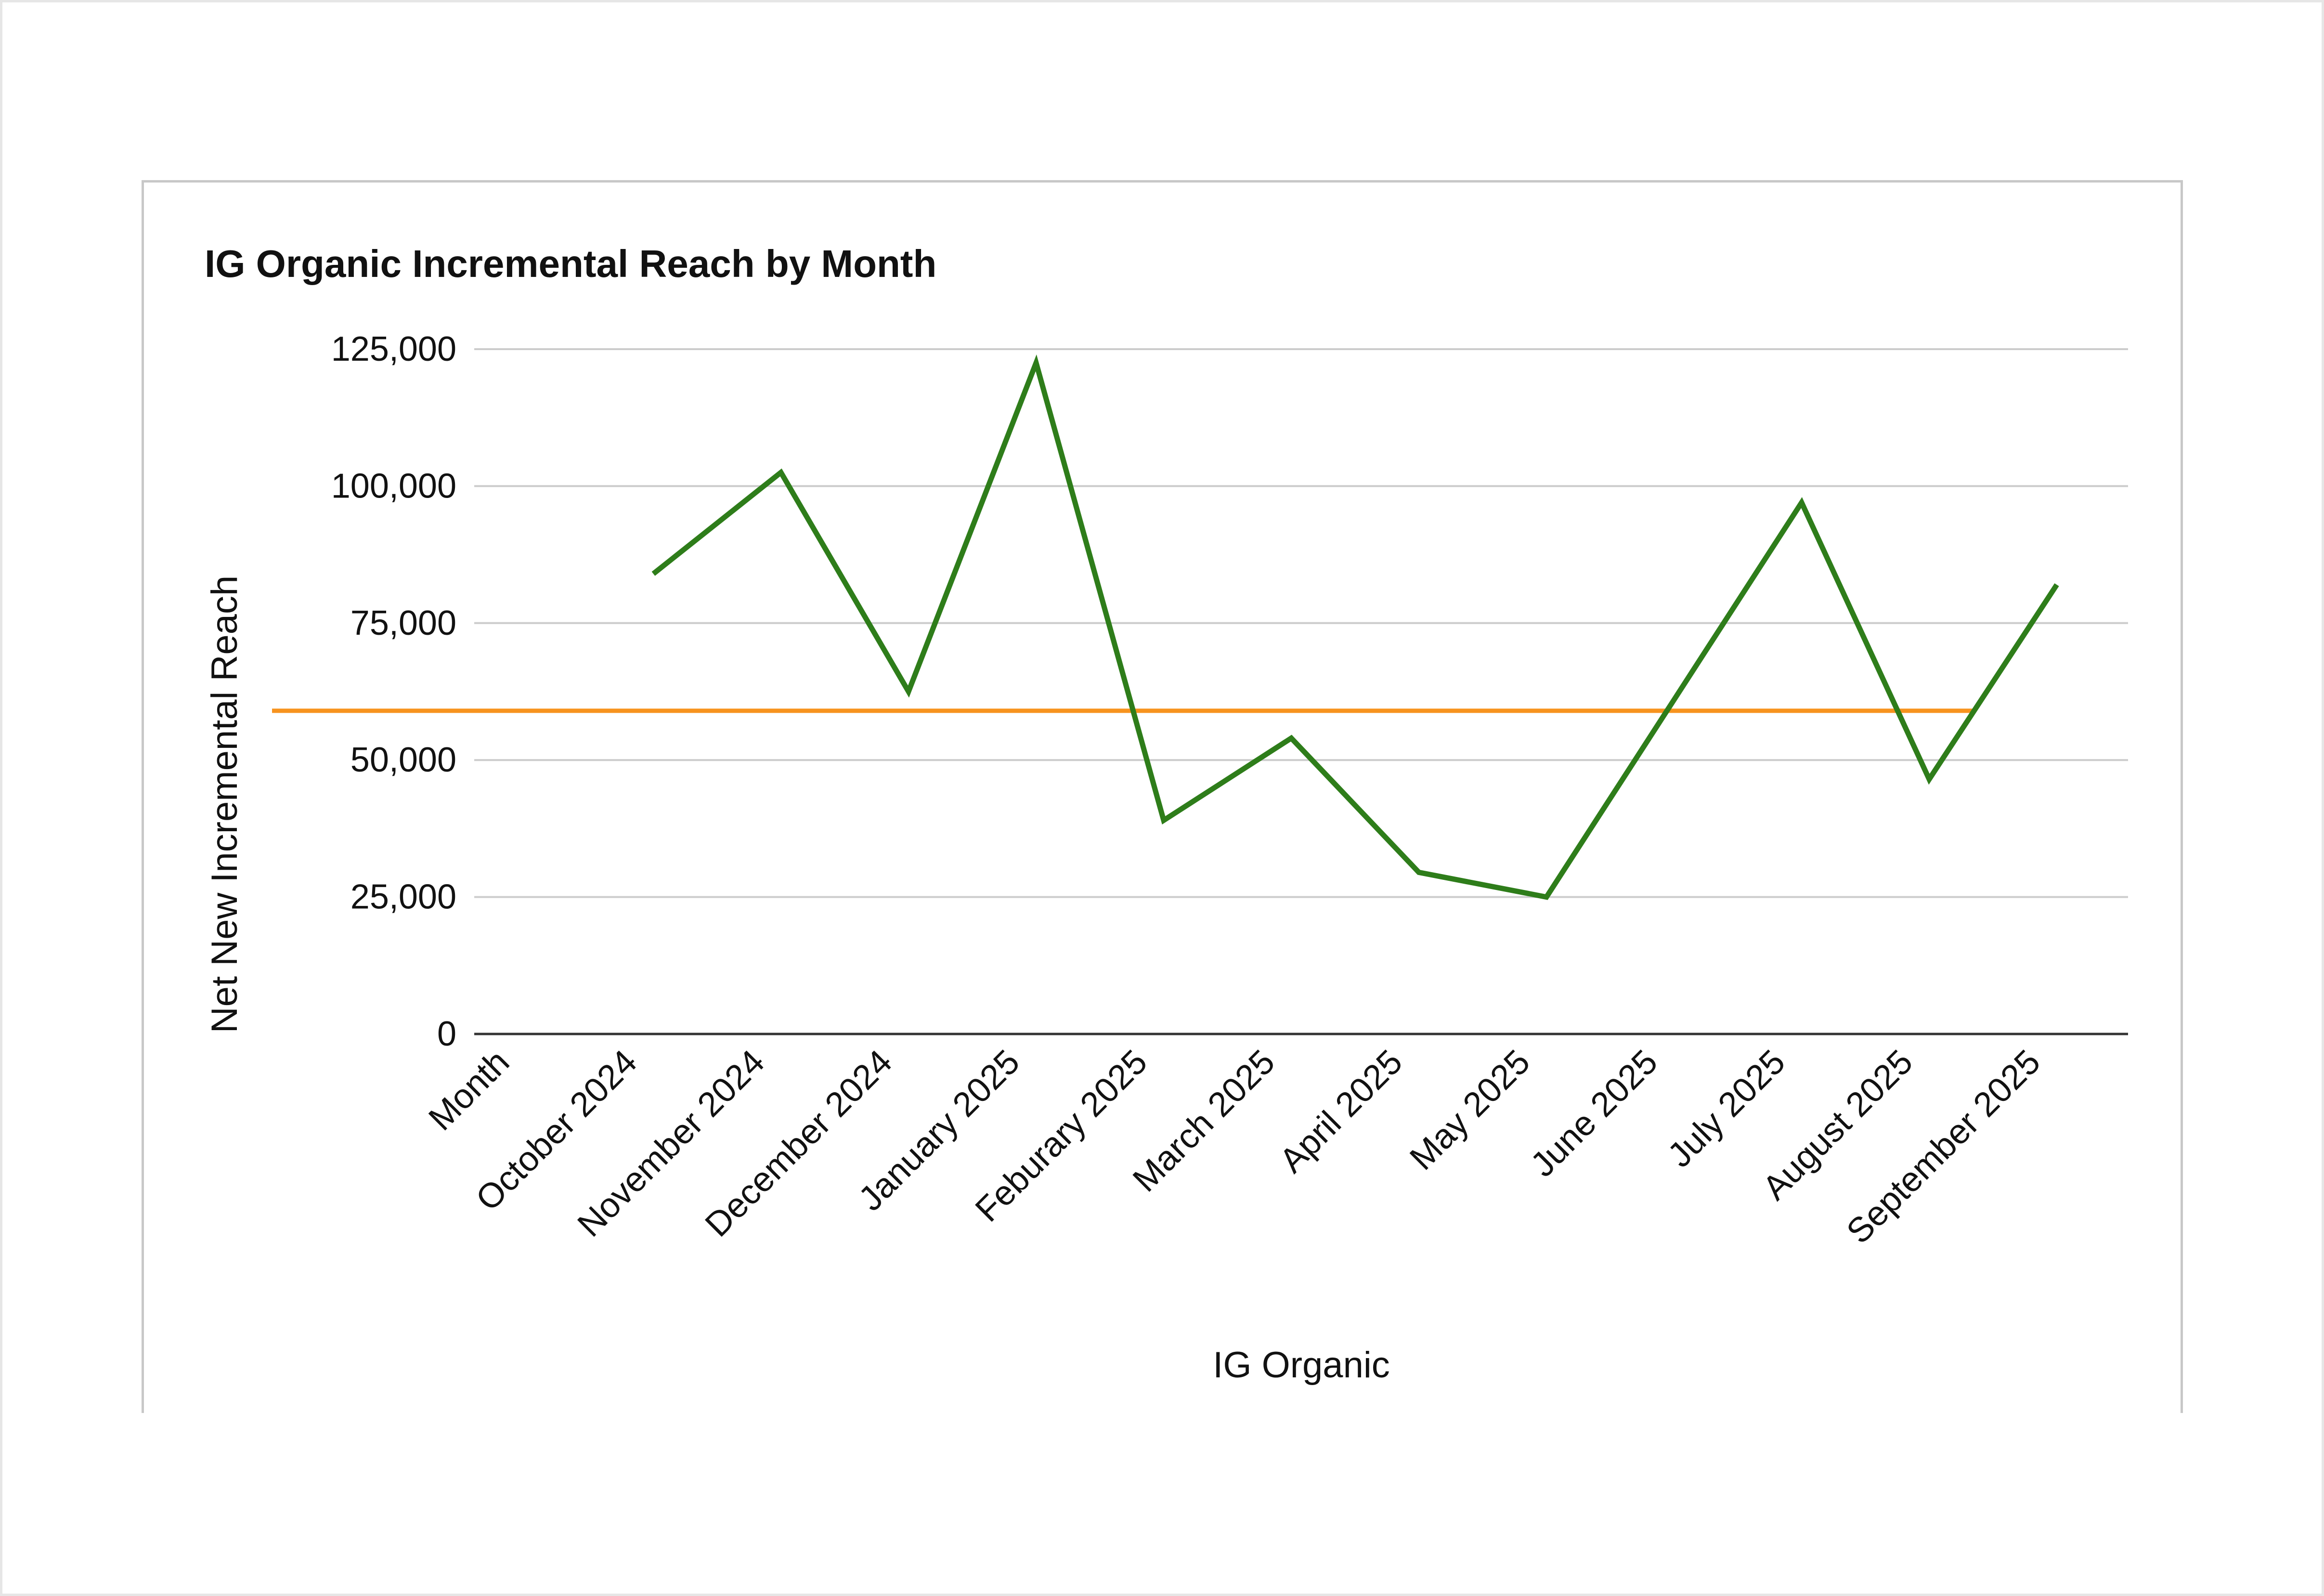 The width and height of the screenshot is (2324, 1596). Describe the element at coordinates (1594, 1113) in the screenshot. I see `x-tick-label: June 2025` at that location.